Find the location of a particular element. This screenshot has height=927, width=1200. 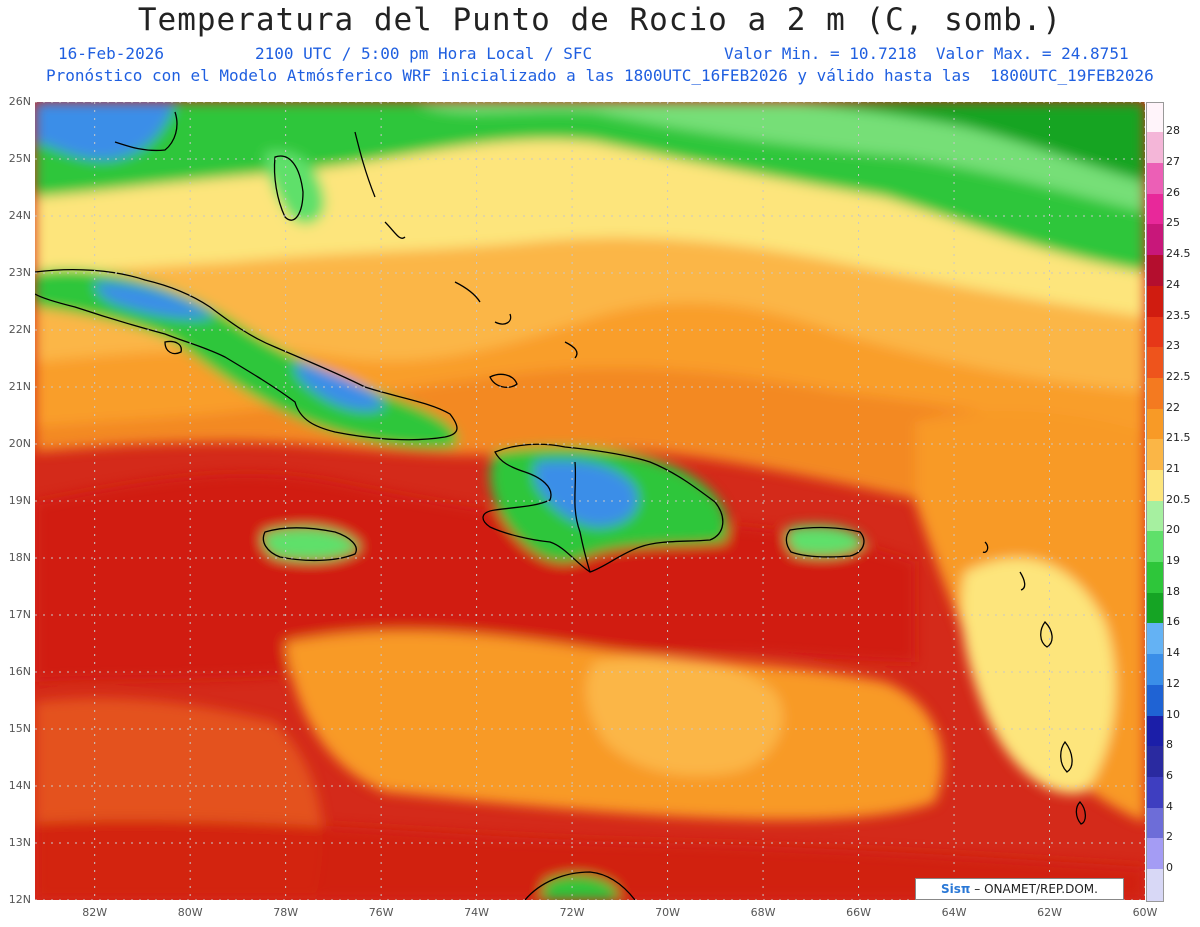

colorbar-label: 10 is located at coordinates (1173, 714).